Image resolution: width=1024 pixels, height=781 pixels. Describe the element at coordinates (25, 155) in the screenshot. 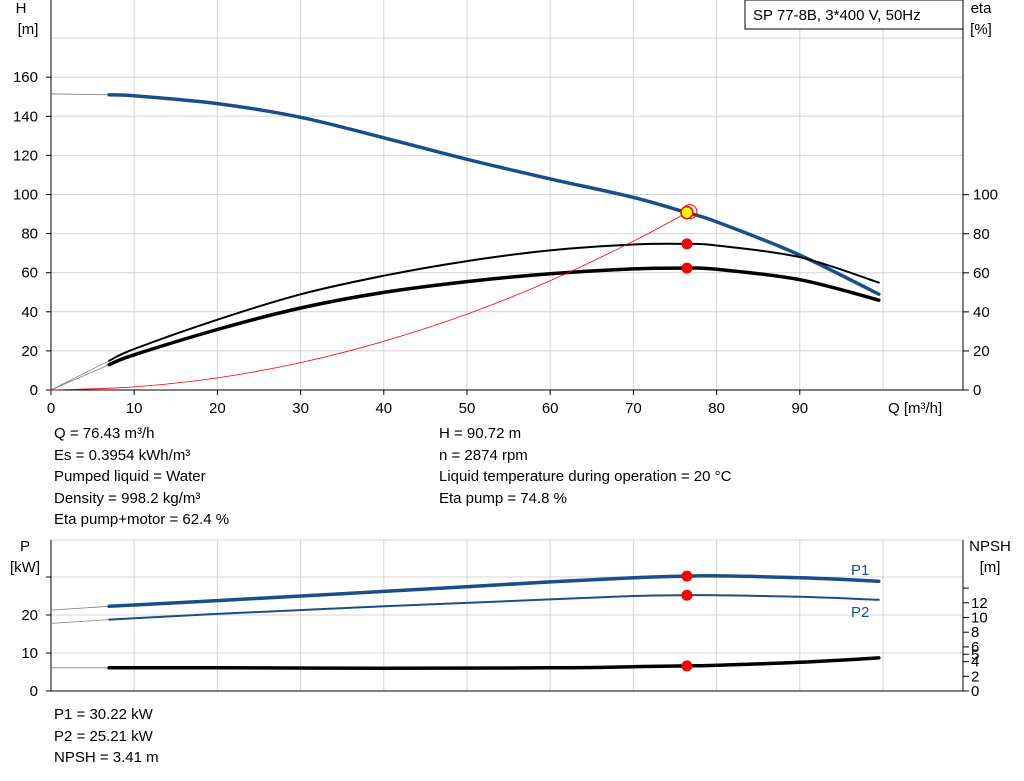

I see `y-tick-label: 120` at that location.